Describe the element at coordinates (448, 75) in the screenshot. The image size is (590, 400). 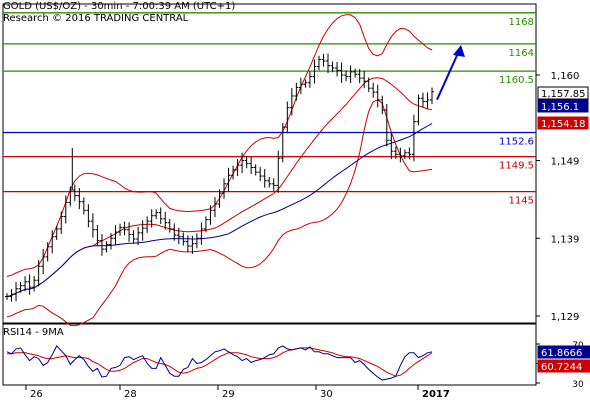
I see `forecast-arrow` at that location.